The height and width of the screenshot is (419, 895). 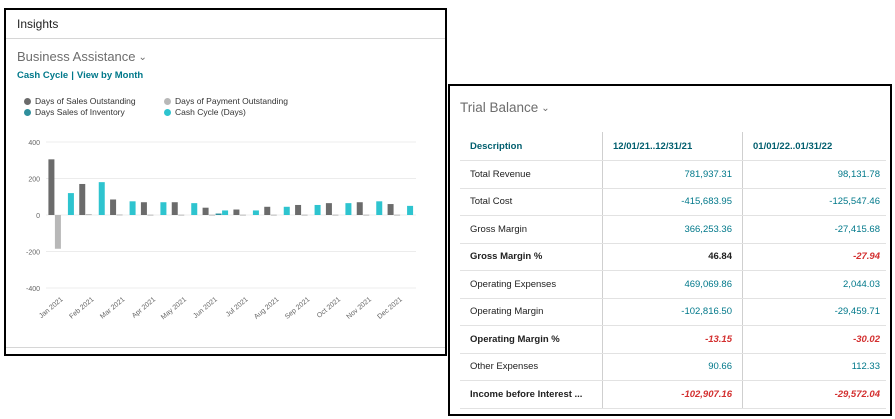 I want to click on row-description: Operating Expenses, so click(x=513, y=284).